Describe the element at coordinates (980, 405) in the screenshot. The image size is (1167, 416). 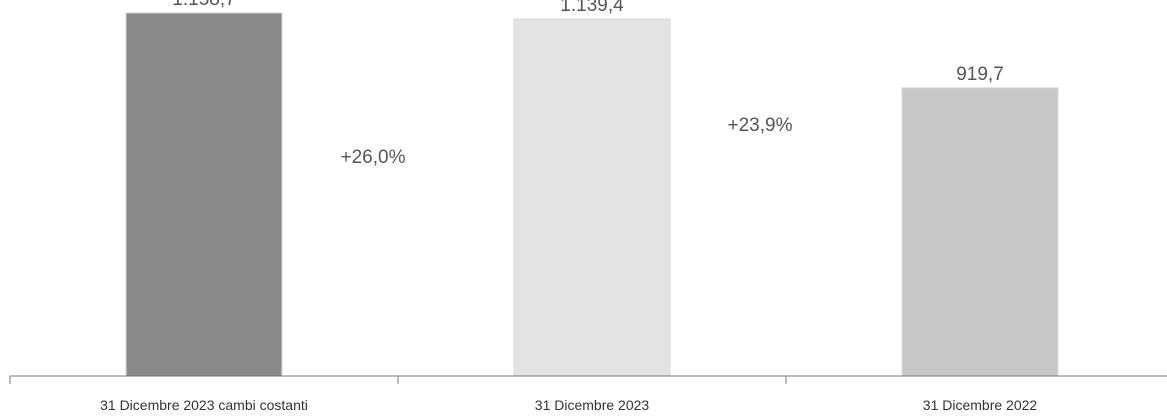
I see `x-tick-label-3: 31 Dicembre 2022` at that location.